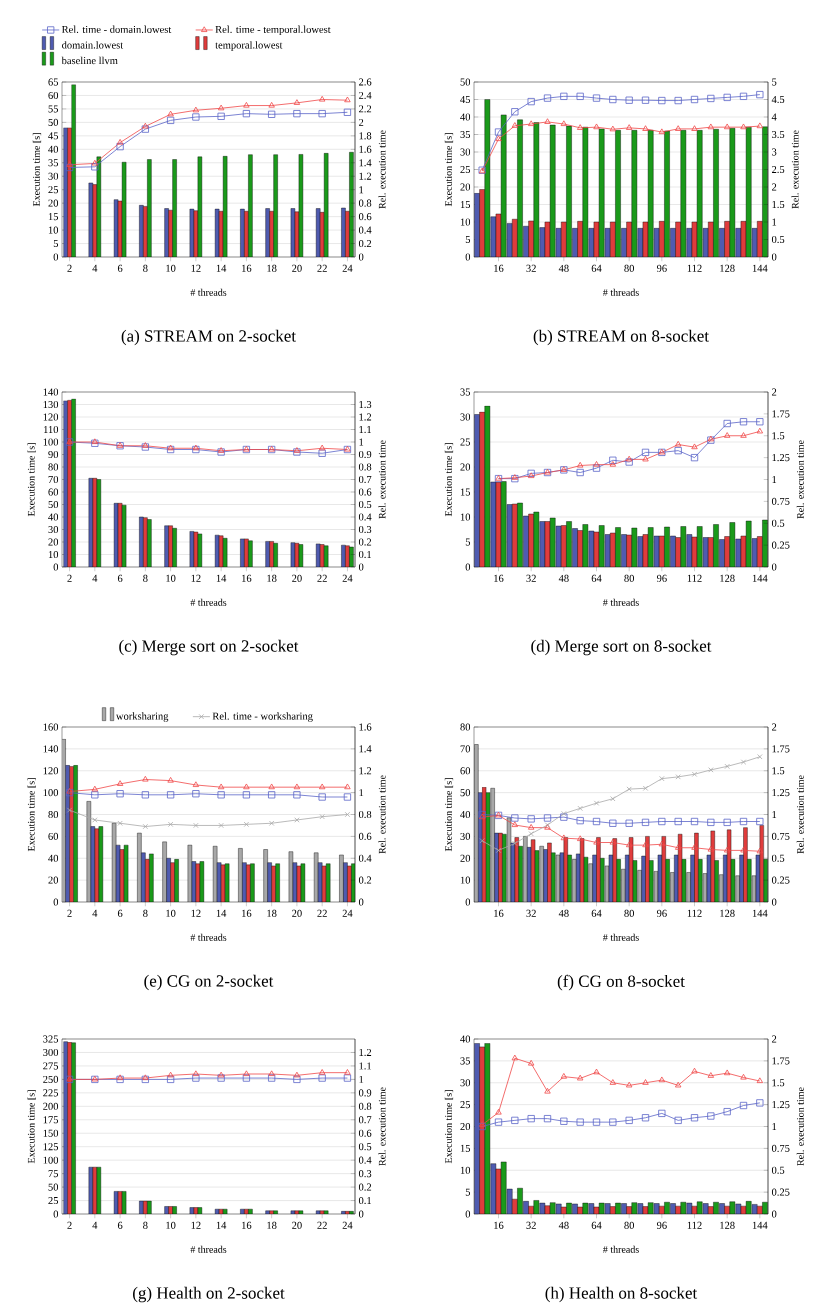 The height and width of the screenshot is (1308, 830). Describe the element at coordinates (365, 109) in the screenshot. I see `y2-tick-label: 2.2` at that location.